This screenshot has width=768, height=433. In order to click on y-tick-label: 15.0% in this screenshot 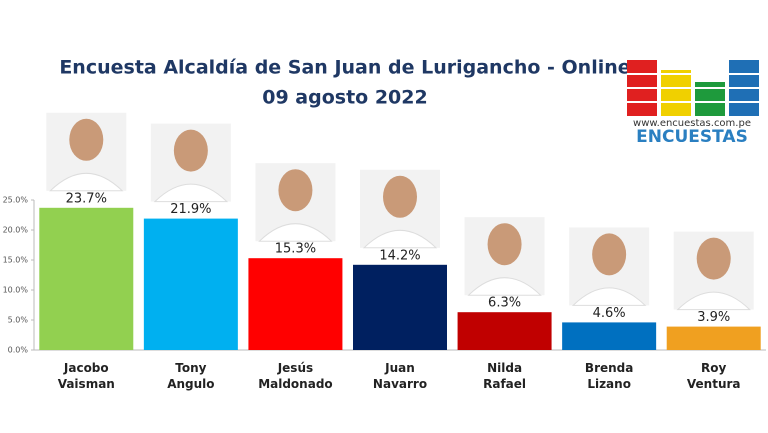, I will do `click(16, 260)`.